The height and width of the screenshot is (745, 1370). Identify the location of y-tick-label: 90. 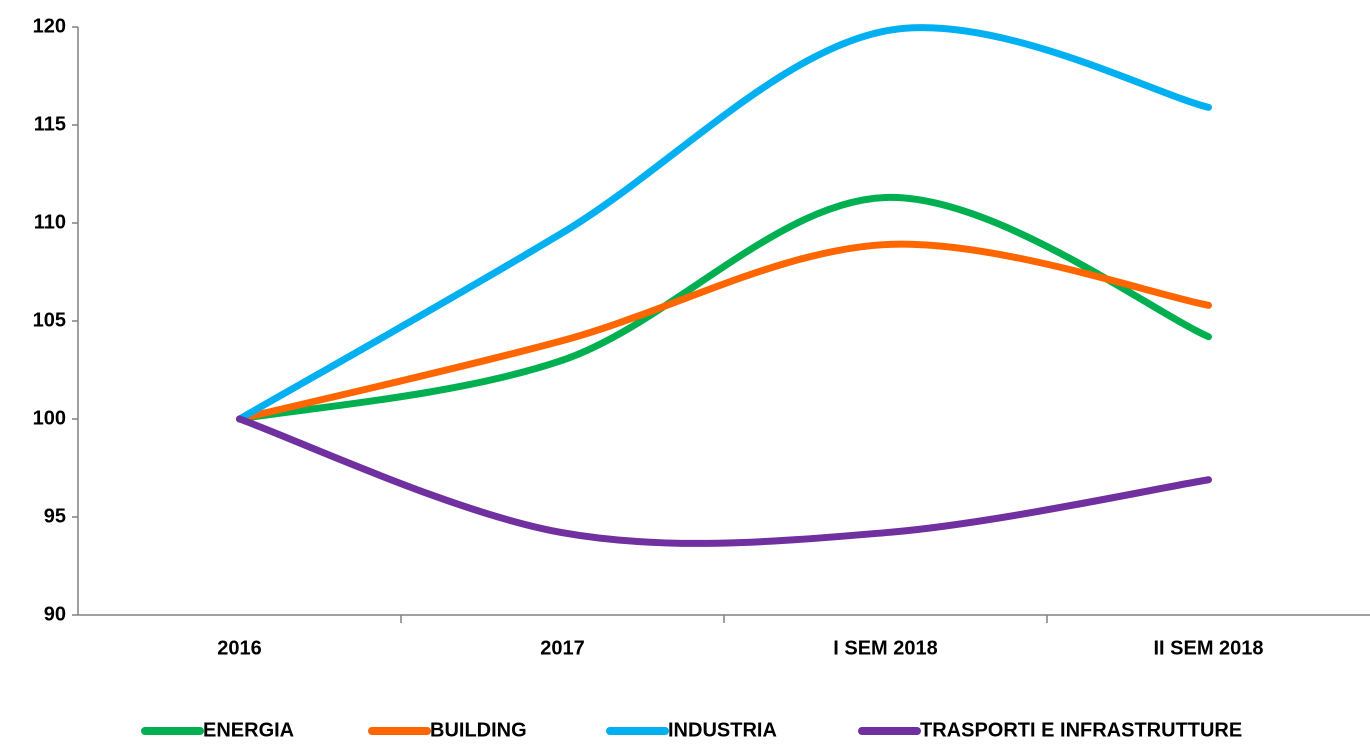
(55, 614).